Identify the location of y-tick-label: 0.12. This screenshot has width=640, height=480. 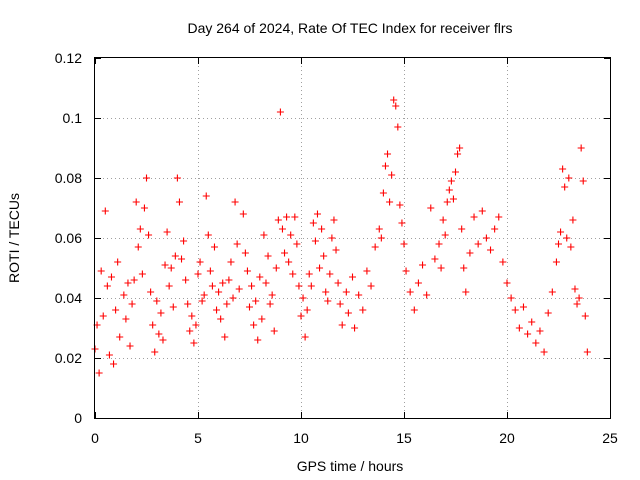
(68, 58).